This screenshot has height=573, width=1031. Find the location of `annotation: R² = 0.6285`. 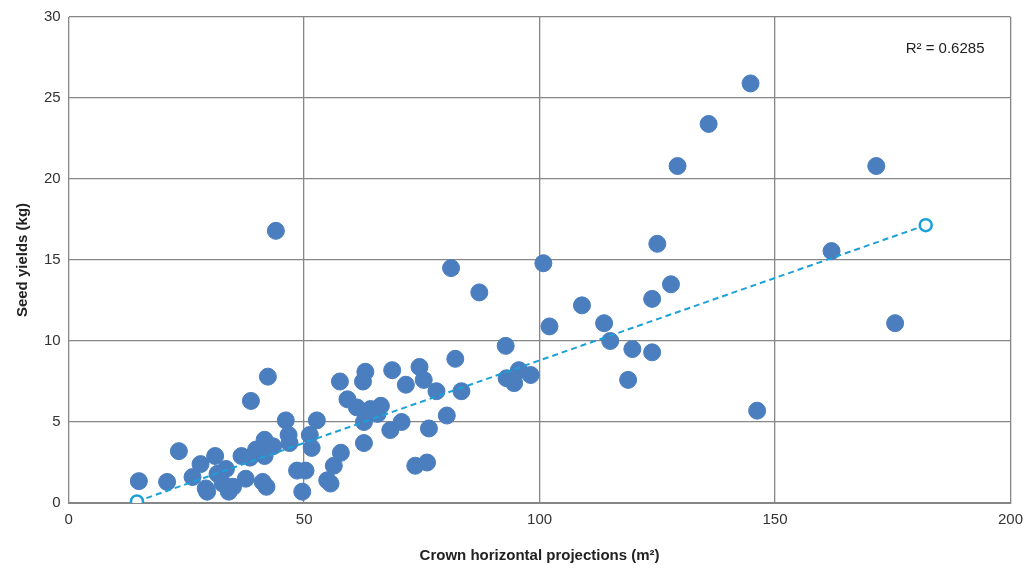

annotation: R² = 0.6285 is located at coordinates (945, 48).